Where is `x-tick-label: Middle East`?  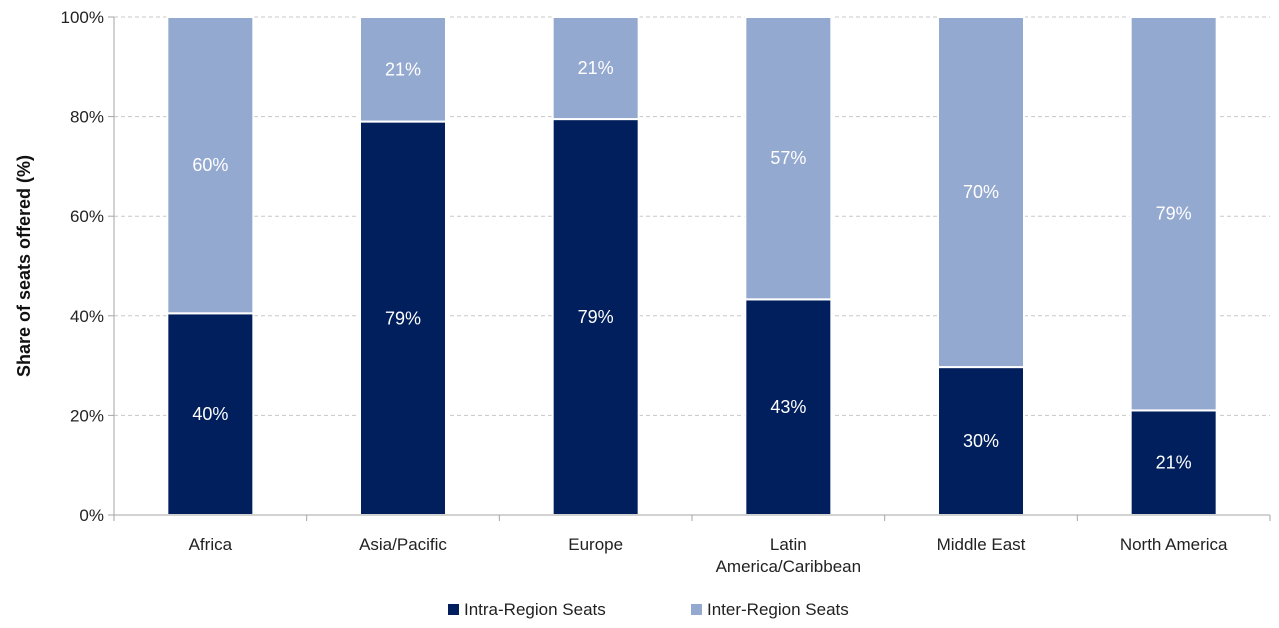
x-tick-label: Middle East is located at coordinates (981, 544).